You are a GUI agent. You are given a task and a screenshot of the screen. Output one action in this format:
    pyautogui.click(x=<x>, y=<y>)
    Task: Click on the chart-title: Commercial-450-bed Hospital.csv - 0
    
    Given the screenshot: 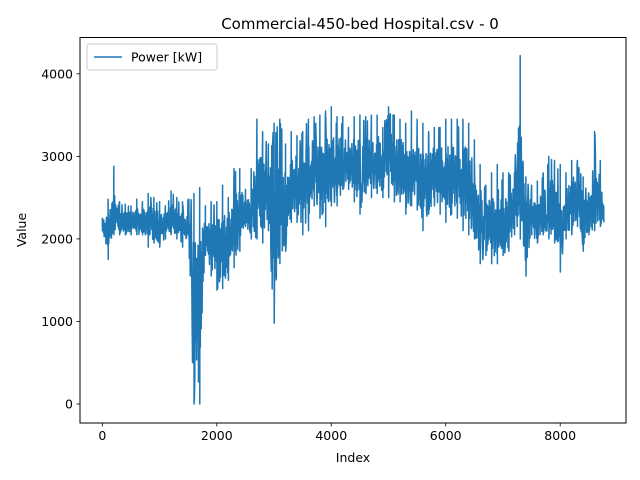 What is the action you would take?
    pyautogui.click(x=360, y=24)
    